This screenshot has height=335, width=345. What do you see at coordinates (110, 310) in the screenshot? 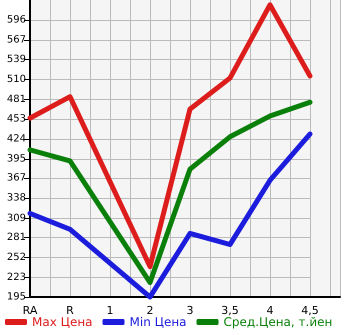
I see `x-tick-label: 1` at bounding box center [110, 310].